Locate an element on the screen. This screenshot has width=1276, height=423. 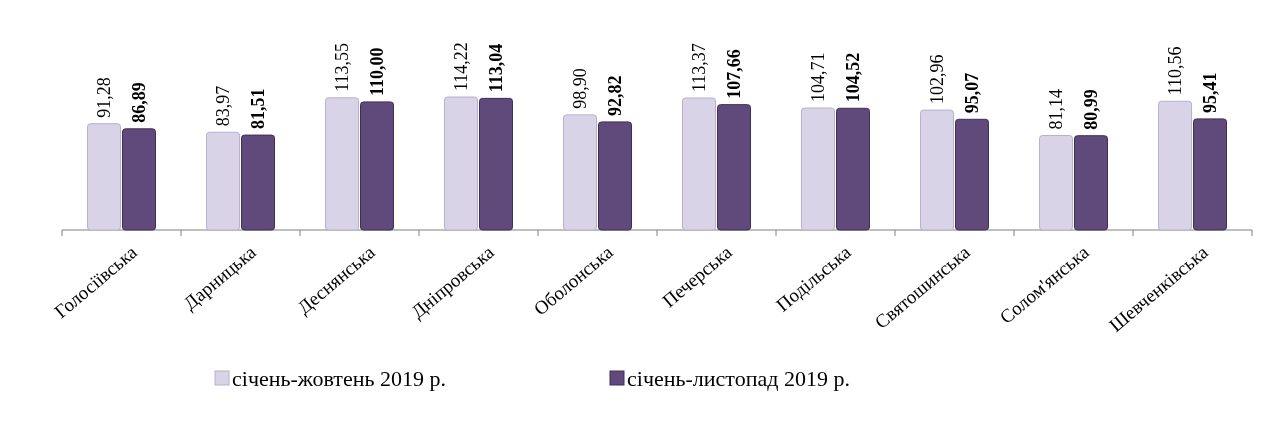
legend-label: січень-жовтень 2019 р. is located at coordinates (339, 378).